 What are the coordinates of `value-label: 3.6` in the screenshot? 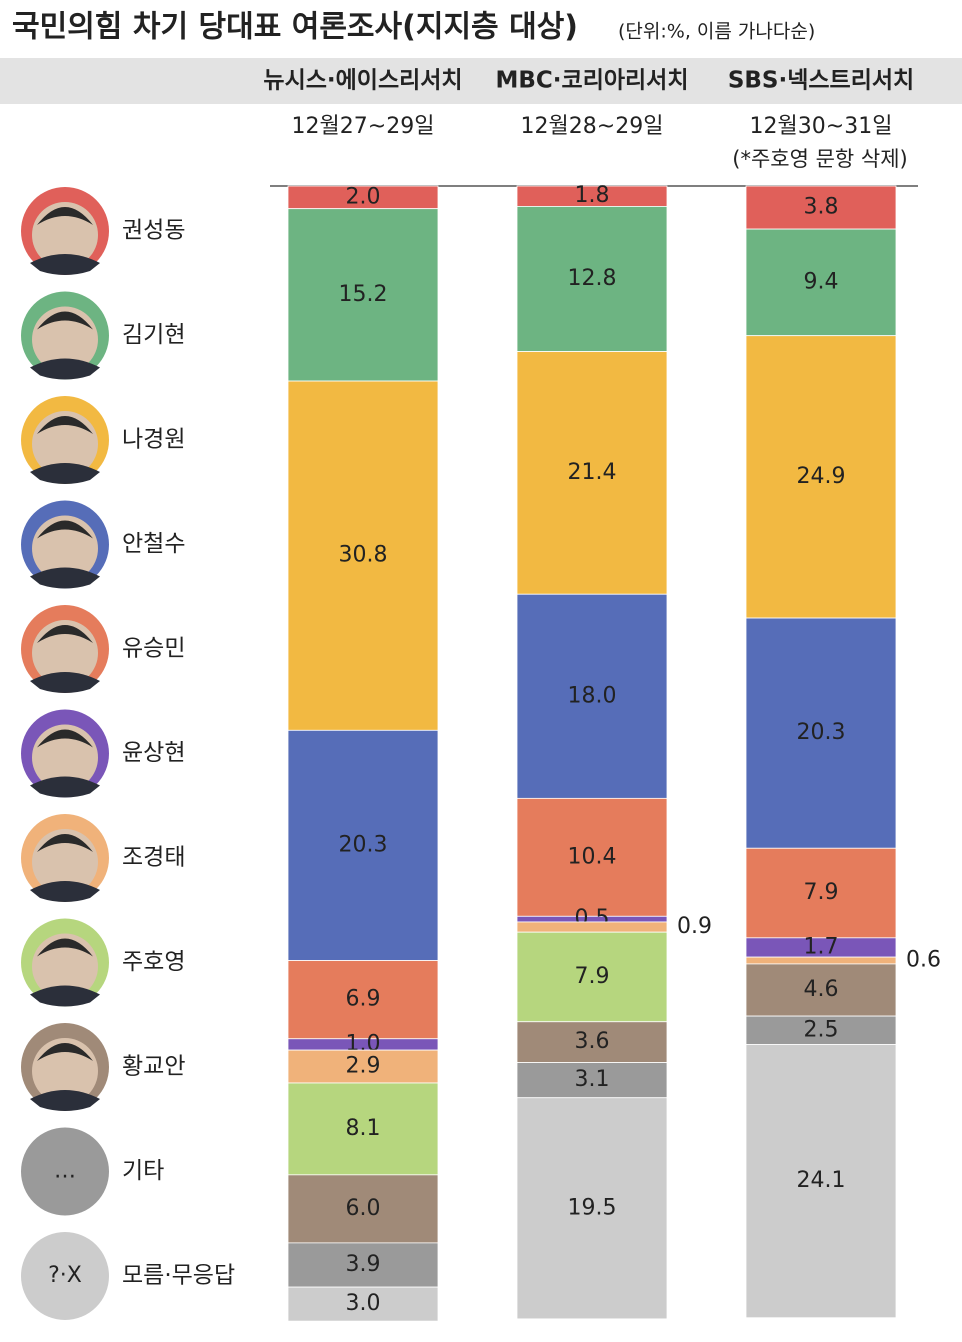 It's located at (592, 1041).